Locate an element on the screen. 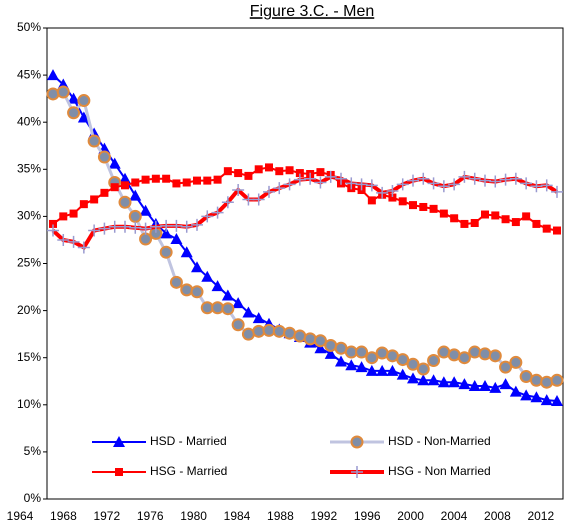 The width and height of the screenshot is (566, 530). x-tick-label: 1992 is located at coordinates (323, 516).